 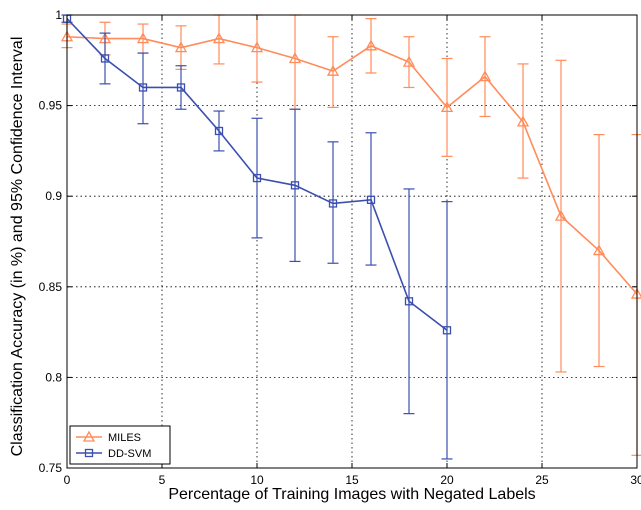 What do you see at coordinates (51, 287) in the screenshot?
I see `y-tick-label: 0.85` at bounding box center [51, 287].